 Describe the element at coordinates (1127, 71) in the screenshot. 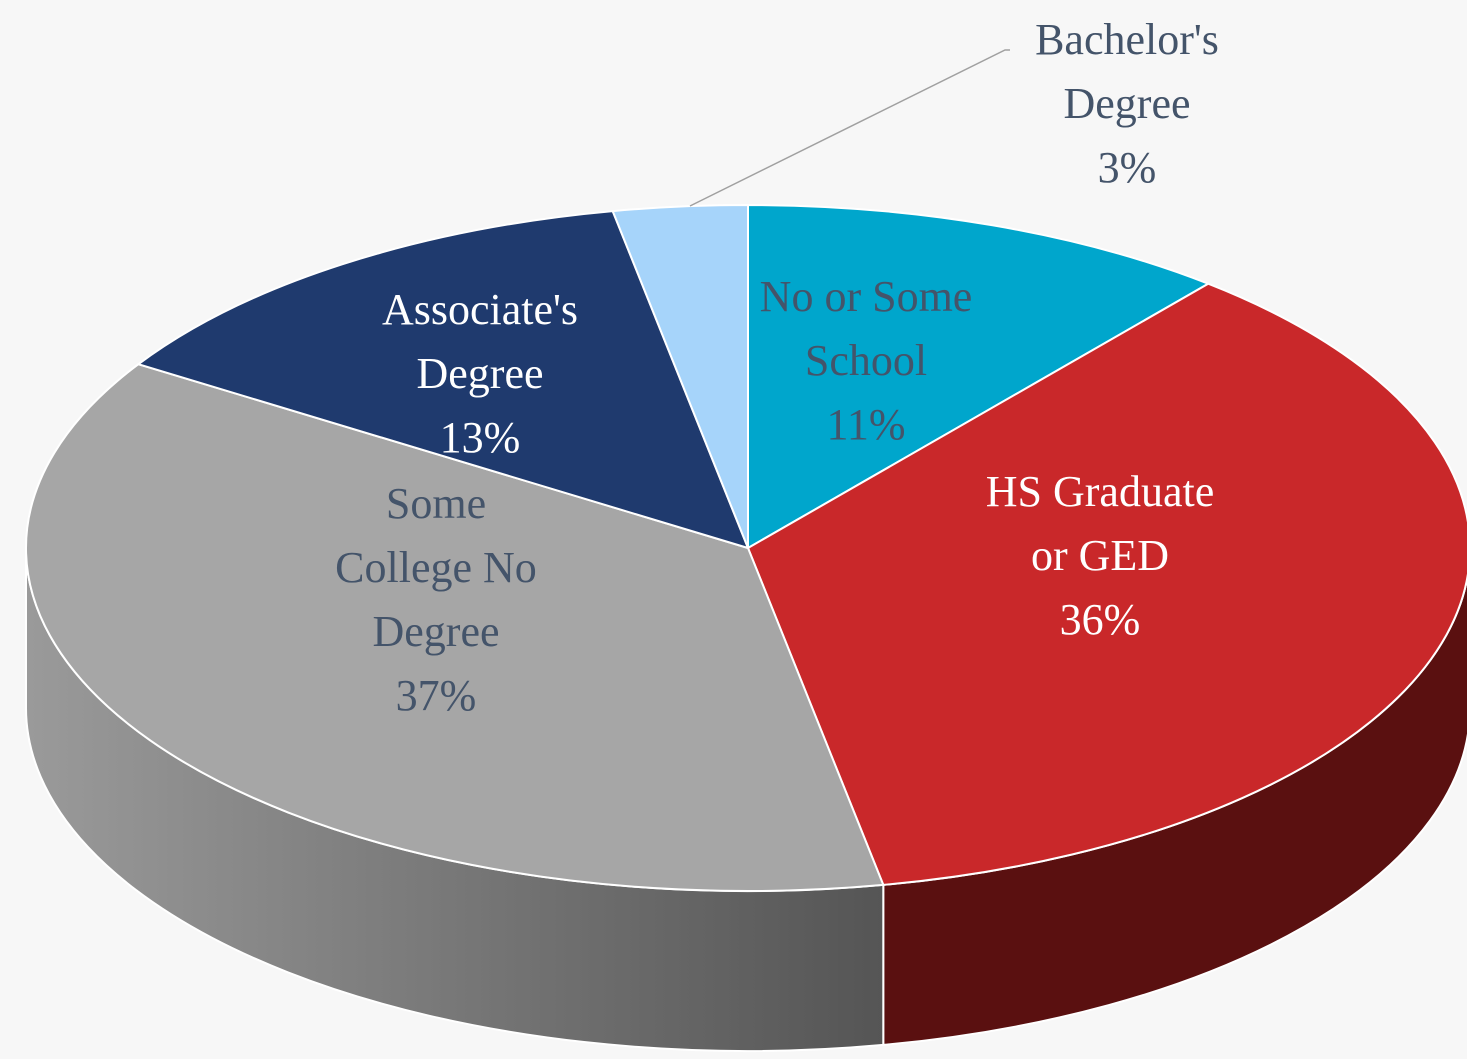

I see `category-label: Bachelor's Degree` at that location.